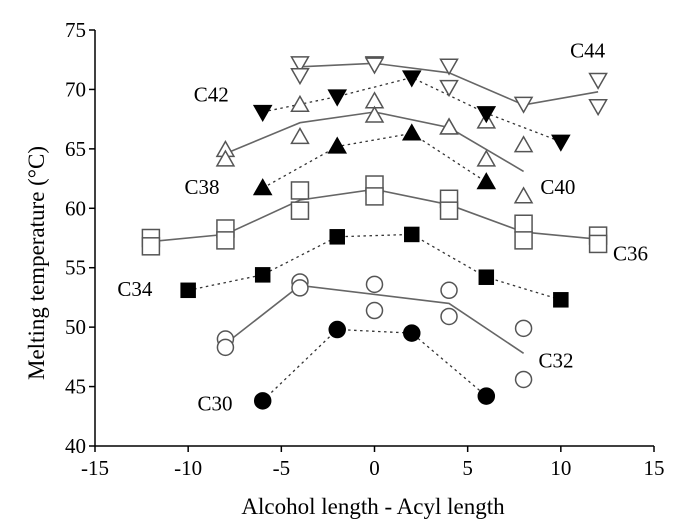 The width and height of the screenshot is (673, 519). Describe the element at coordinates (214, 403) in the screenshot. I see `c30-series-label: C30` at that location.